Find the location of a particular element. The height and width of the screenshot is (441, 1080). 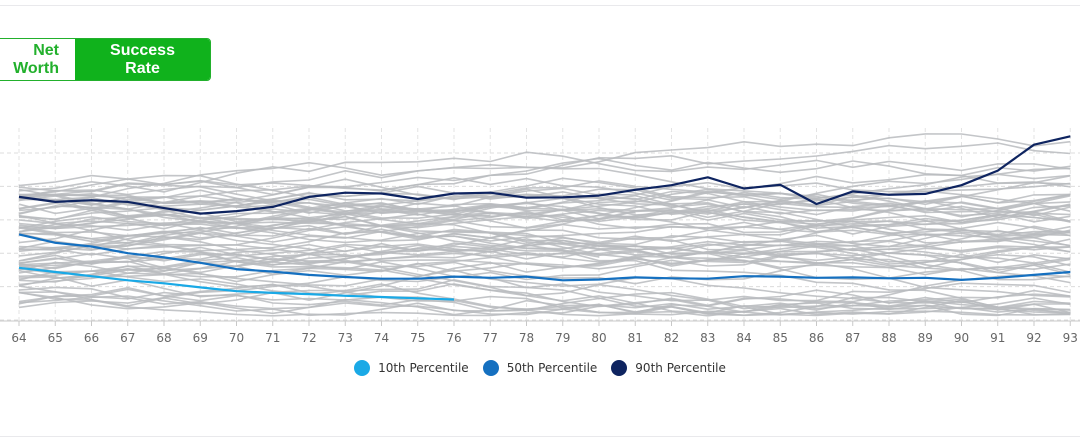

legend-swatch-50th is located at coordinates (490, 368).